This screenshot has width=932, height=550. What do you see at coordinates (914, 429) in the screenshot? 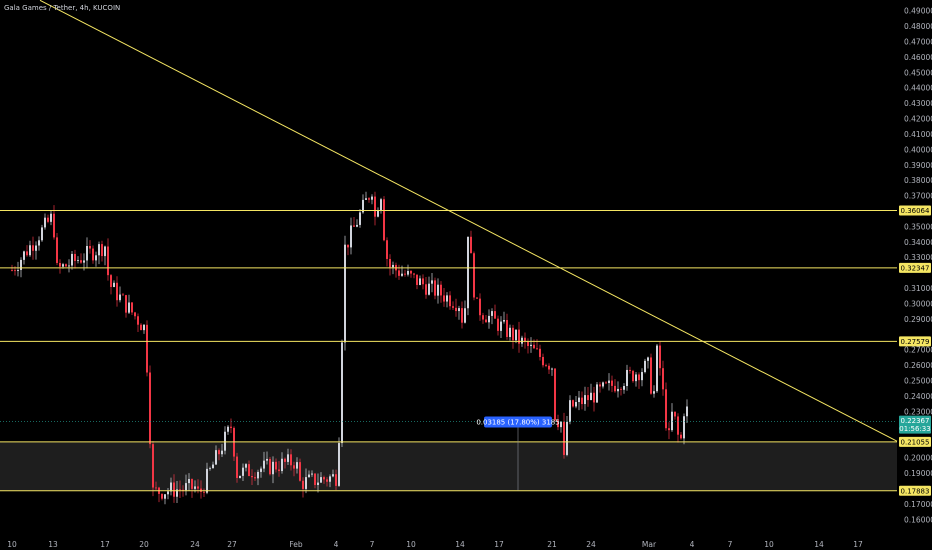
I see `current-price-countdown: 01:56:33` at bounding box center [914, 429].